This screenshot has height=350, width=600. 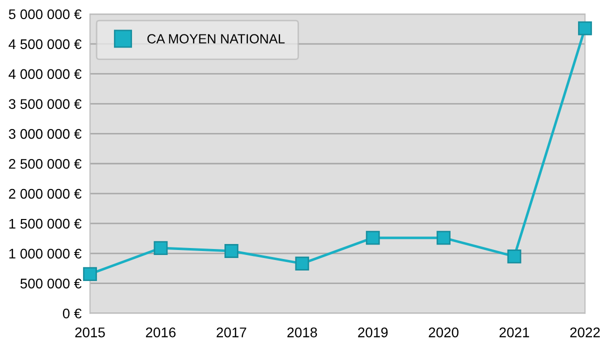 I want to click on x-tick-label: 2015, so click(x=90, y=333).